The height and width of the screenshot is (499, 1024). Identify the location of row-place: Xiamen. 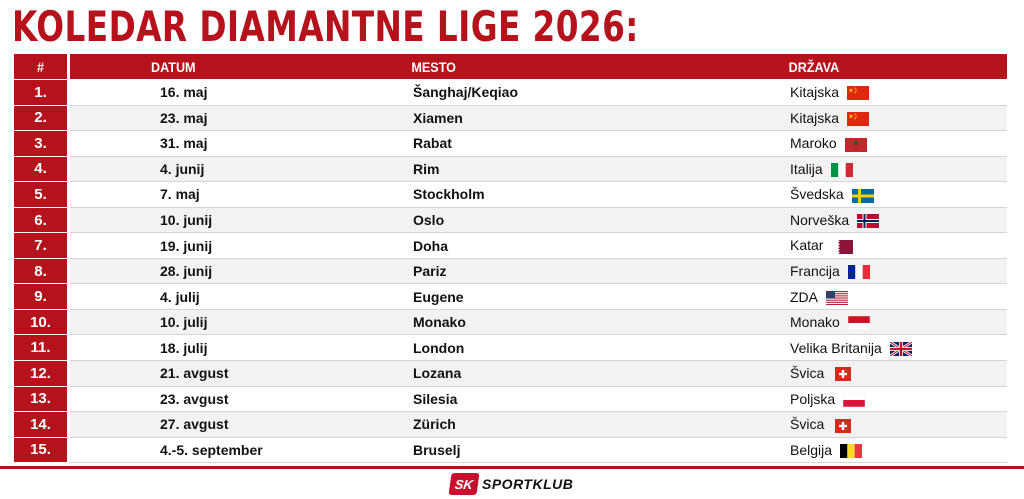
(586, 118).